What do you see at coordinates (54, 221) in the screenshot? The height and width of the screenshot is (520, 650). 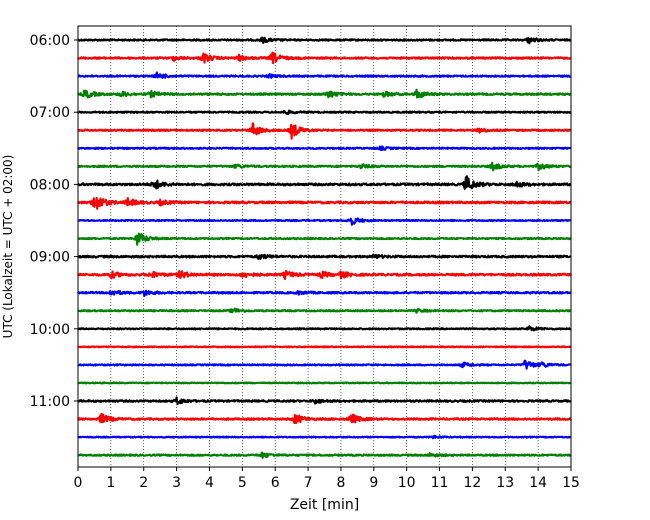 I see `y-axis-ticks: 06:00 07:00 08:00 09:00 10:00 11:00` at bounding box center [54, 221].